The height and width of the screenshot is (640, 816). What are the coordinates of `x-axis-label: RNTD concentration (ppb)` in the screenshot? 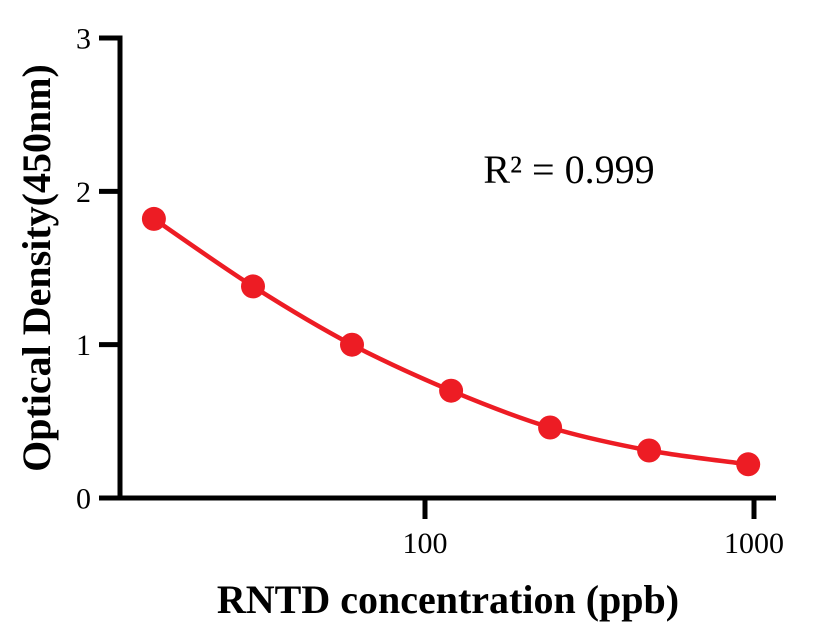 It's located at (448, 599).